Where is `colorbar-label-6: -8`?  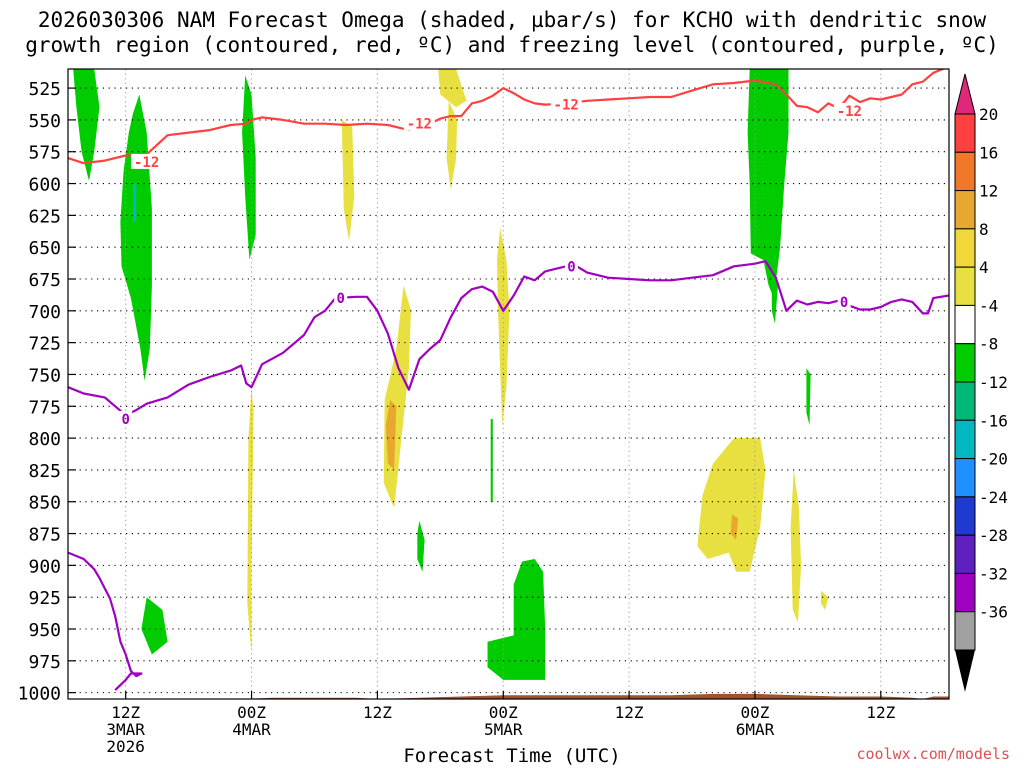
colorbar-label-6: -8 is located at coordinates (988, 344).